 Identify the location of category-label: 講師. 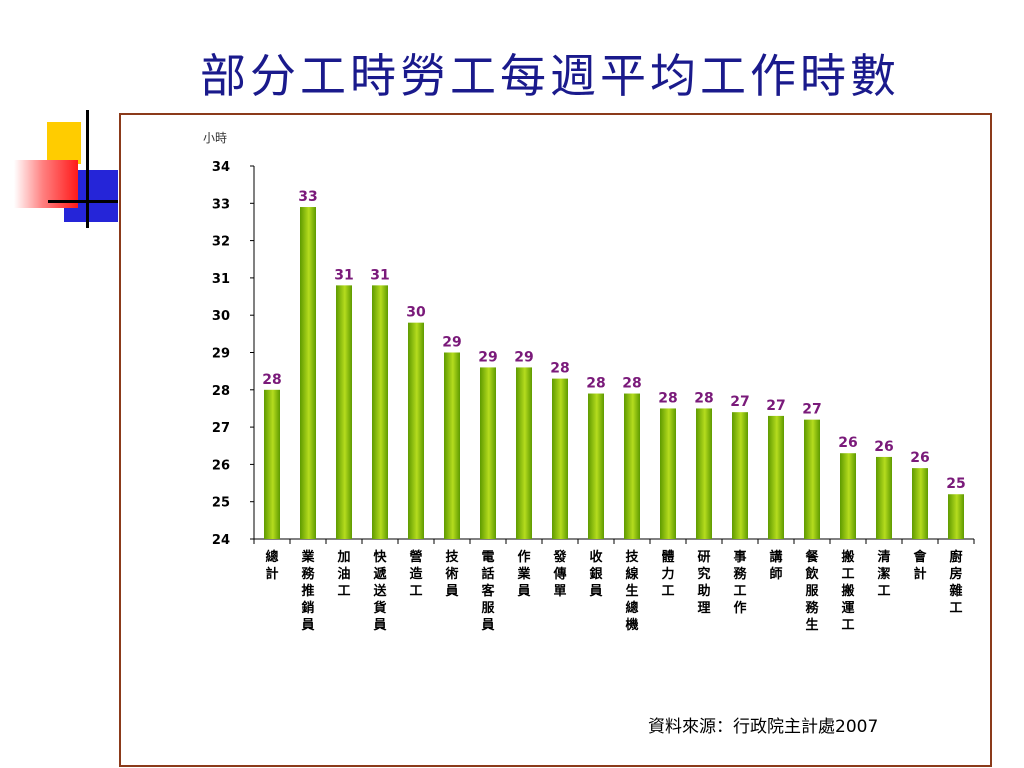
(775, 565).